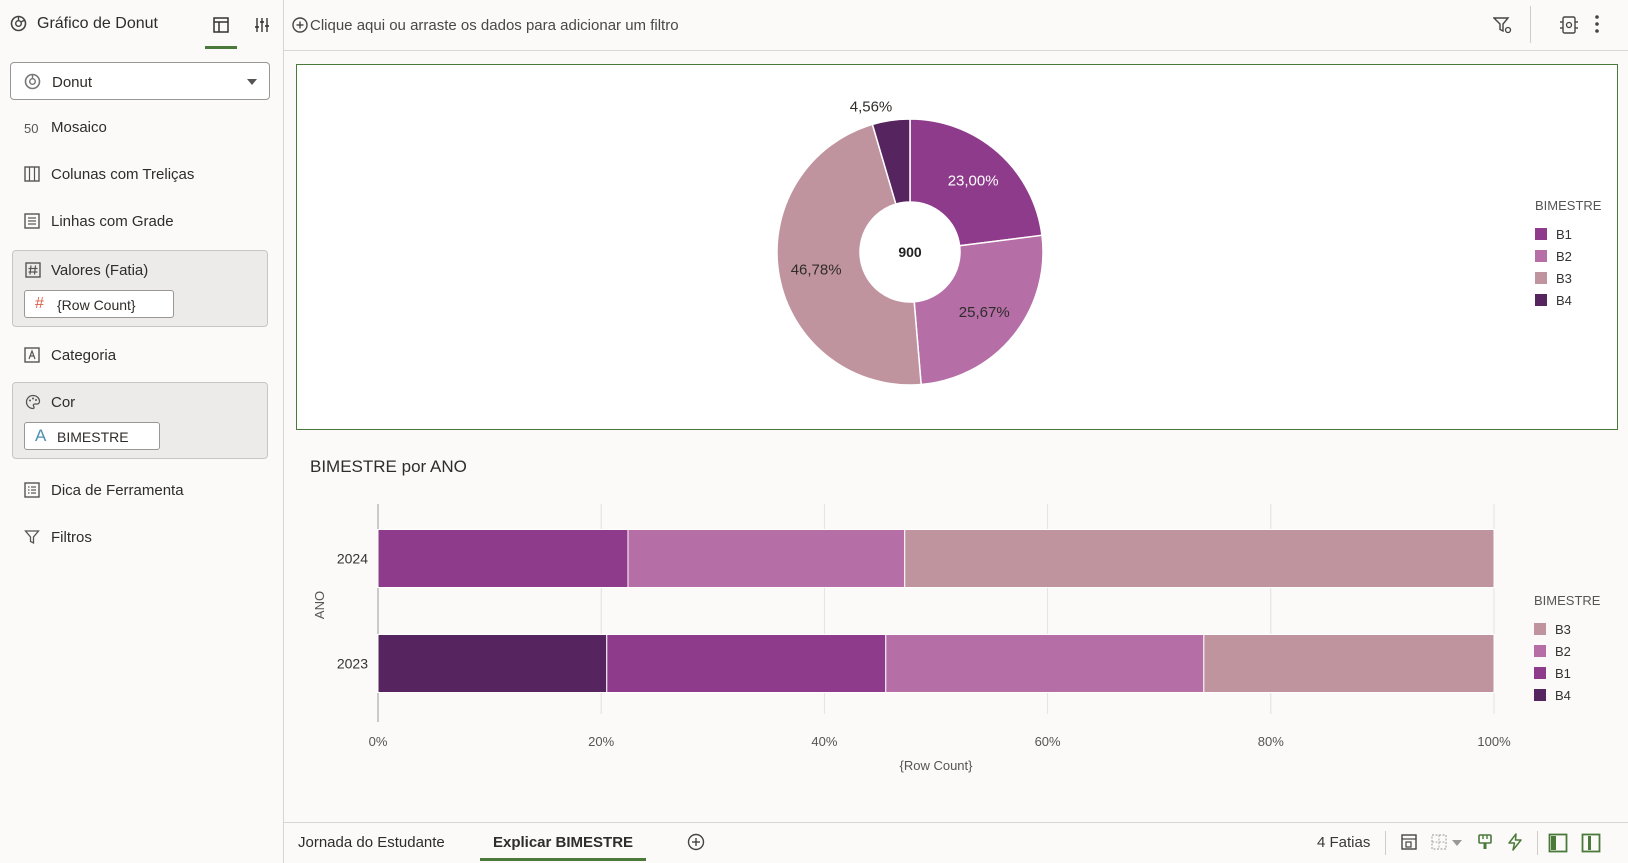 The width and height of the screenshot is (1628, 863). Describe the element at coordinates (32, 537) in the screenshot. I see `filter-icon` at that location.